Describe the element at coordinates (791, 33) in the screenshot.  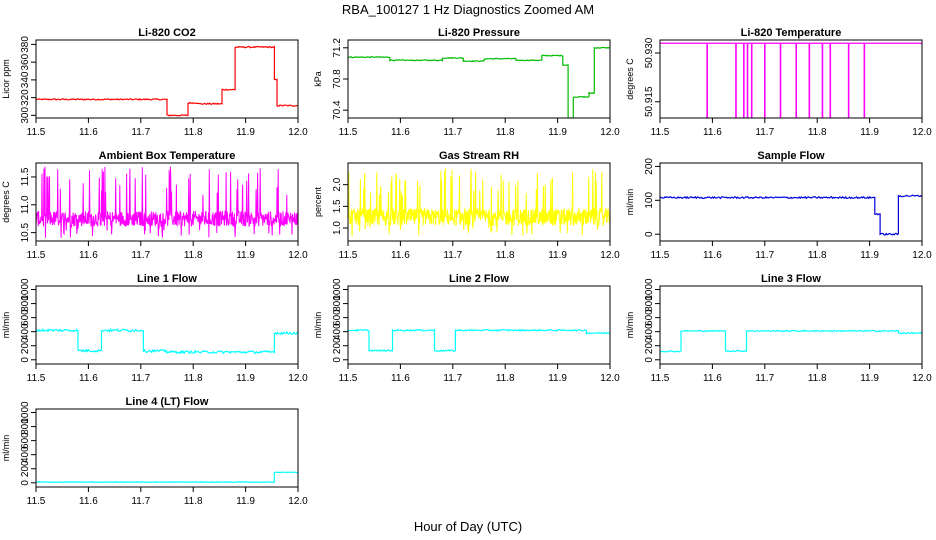
I see `panel-title: Li-820 Temperature` at that location.